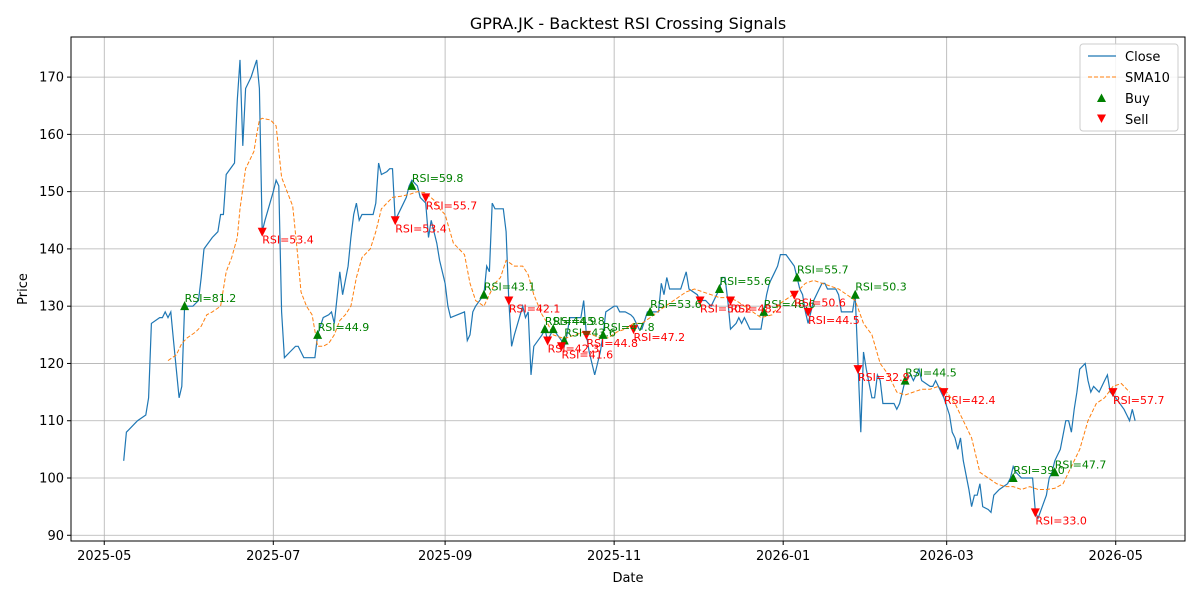 This screenshot has height=600, width=1200. What do you see at coordinates (947, 556) in the screenshot?
I see `x-tick-label: 2026-03` at bounding box center [947, 556].